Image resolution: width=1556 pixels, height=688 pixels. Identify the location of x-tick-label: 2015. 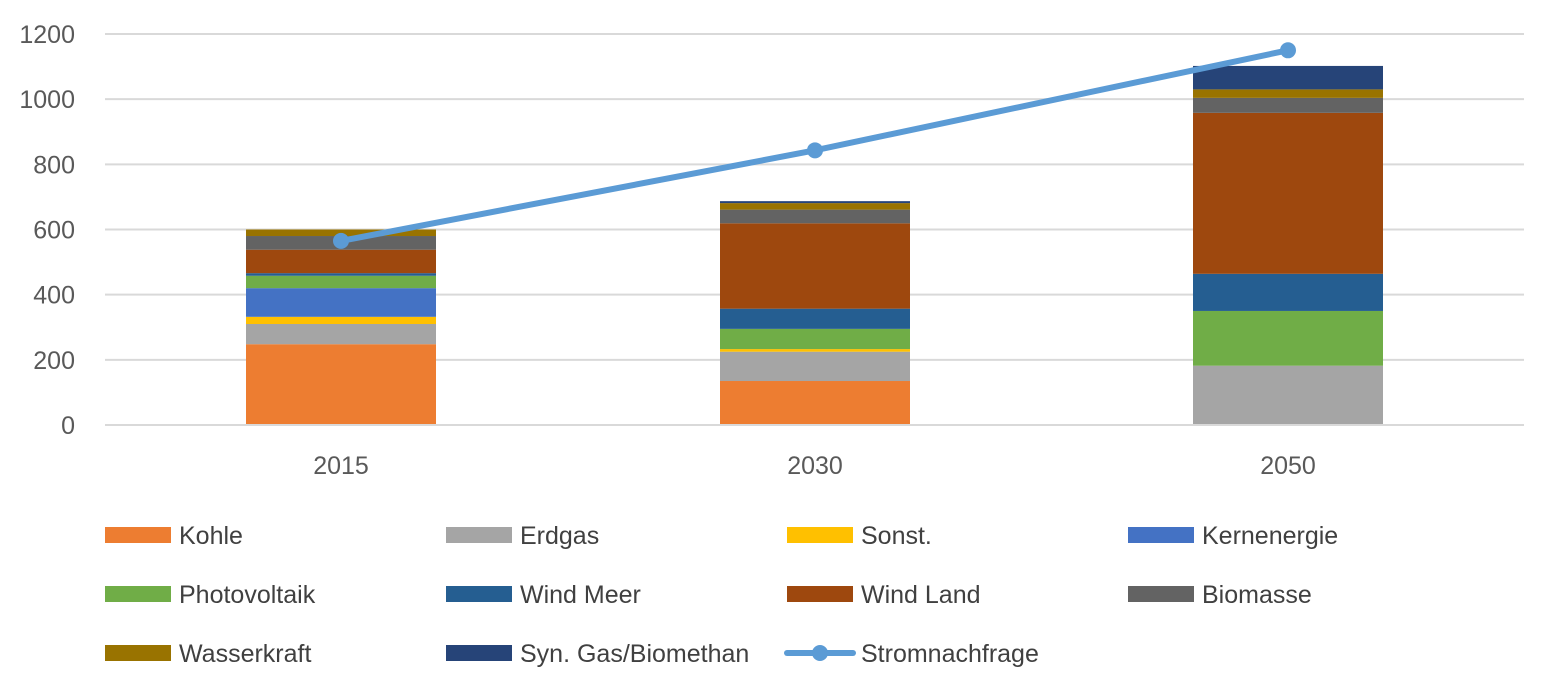
(341, 466).